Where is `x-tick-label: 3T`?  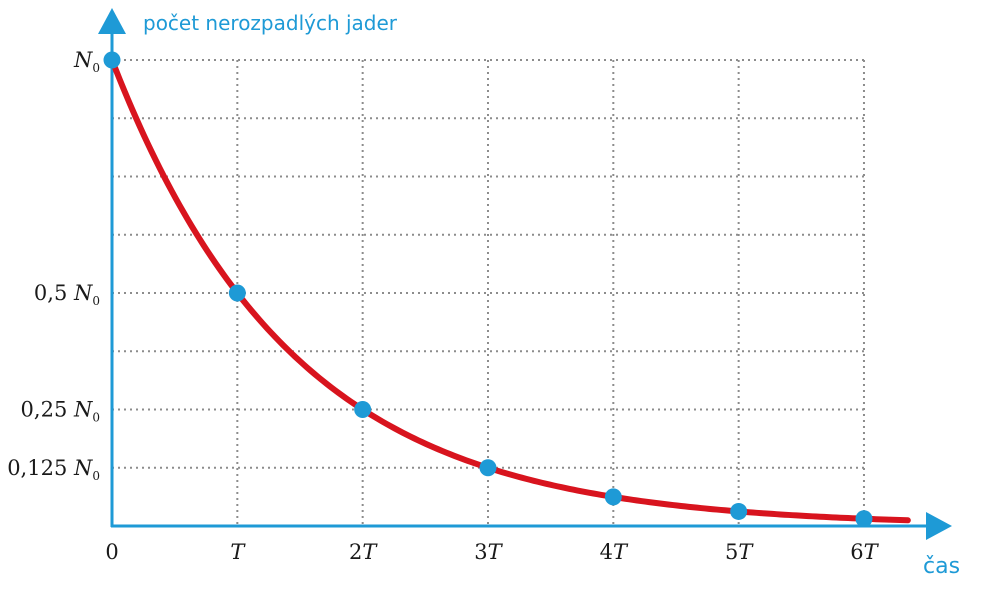
x-tick-label: 3T is located at coordinates (488, 552).